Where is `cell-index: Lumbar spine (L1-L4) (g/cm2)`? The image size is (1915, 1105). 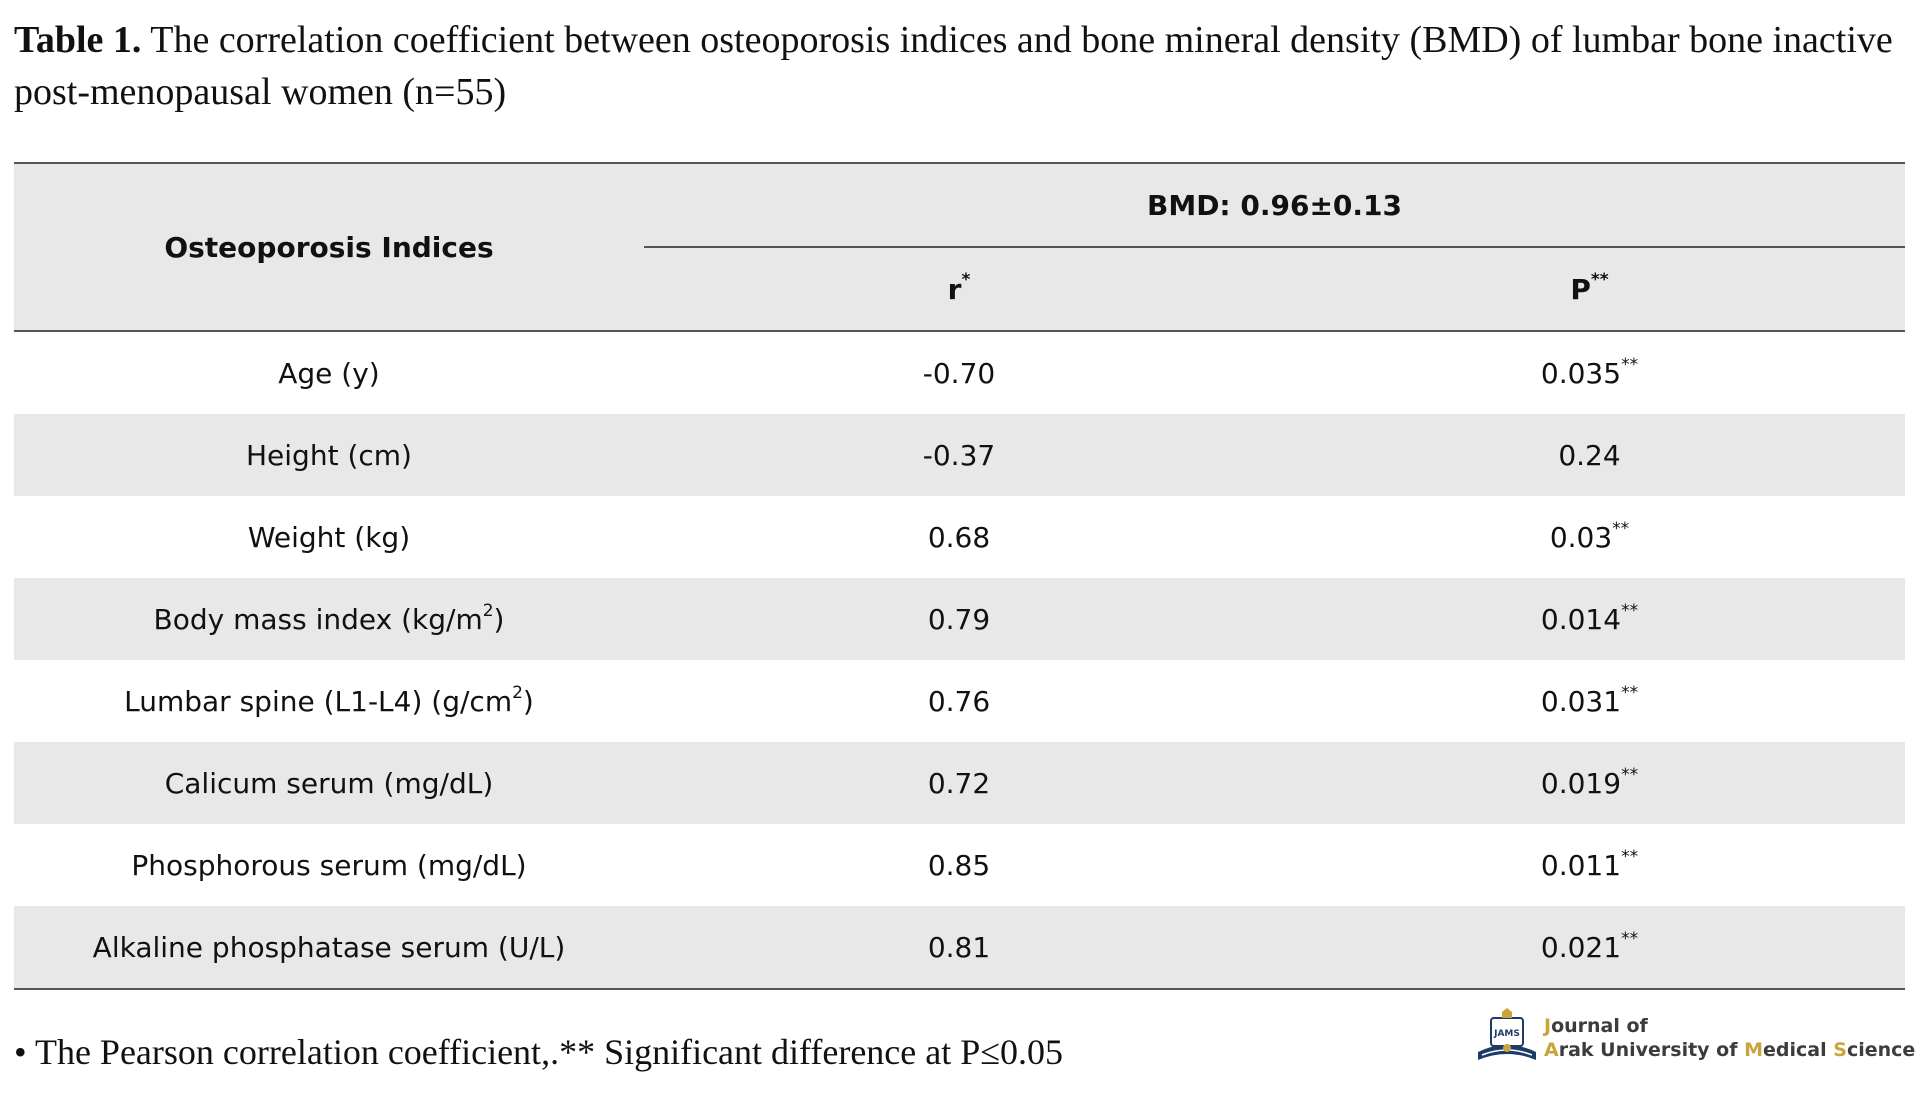
cell-index: Lumbar spine (L1-L4) (g/cm2) is located at coordinates (329, 701).